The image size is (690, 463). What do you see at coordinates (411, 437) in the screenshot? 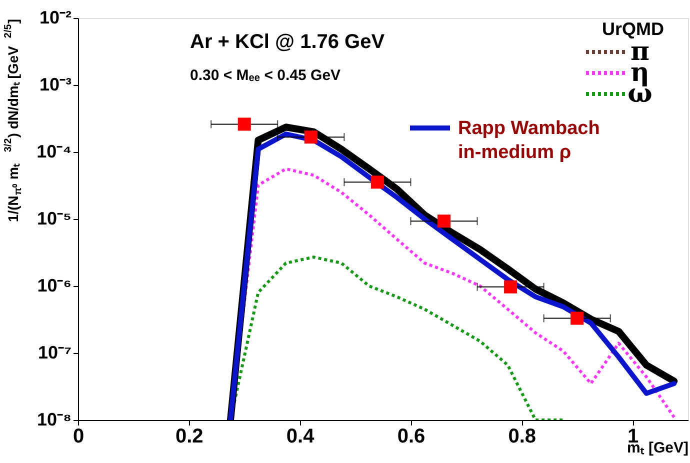
I see `x-tick-label: 0.6` at bounding box center [411, 437].